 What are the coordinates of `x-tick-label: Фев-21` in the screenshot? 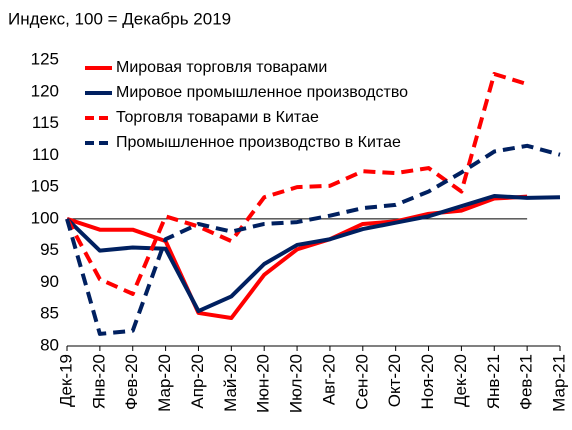 It's located at (526, 382).